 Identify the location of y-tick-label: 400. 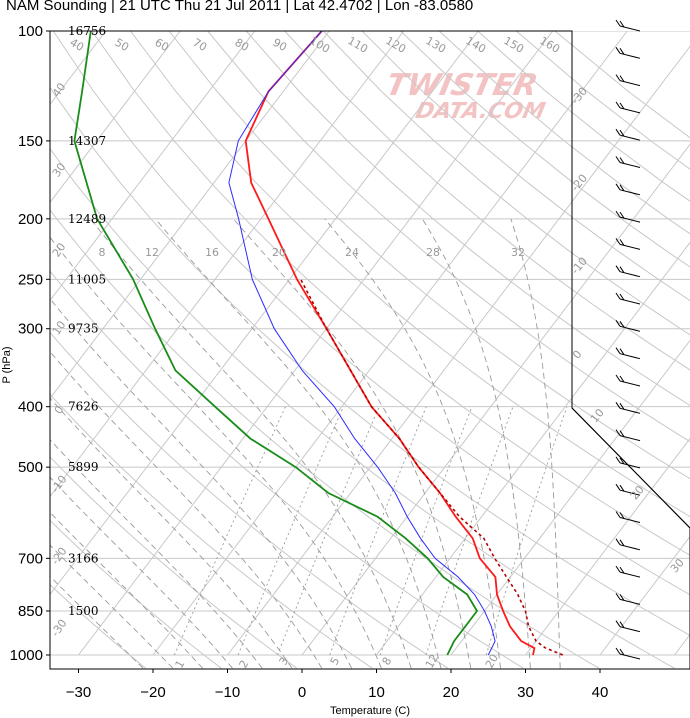
(30, 407).